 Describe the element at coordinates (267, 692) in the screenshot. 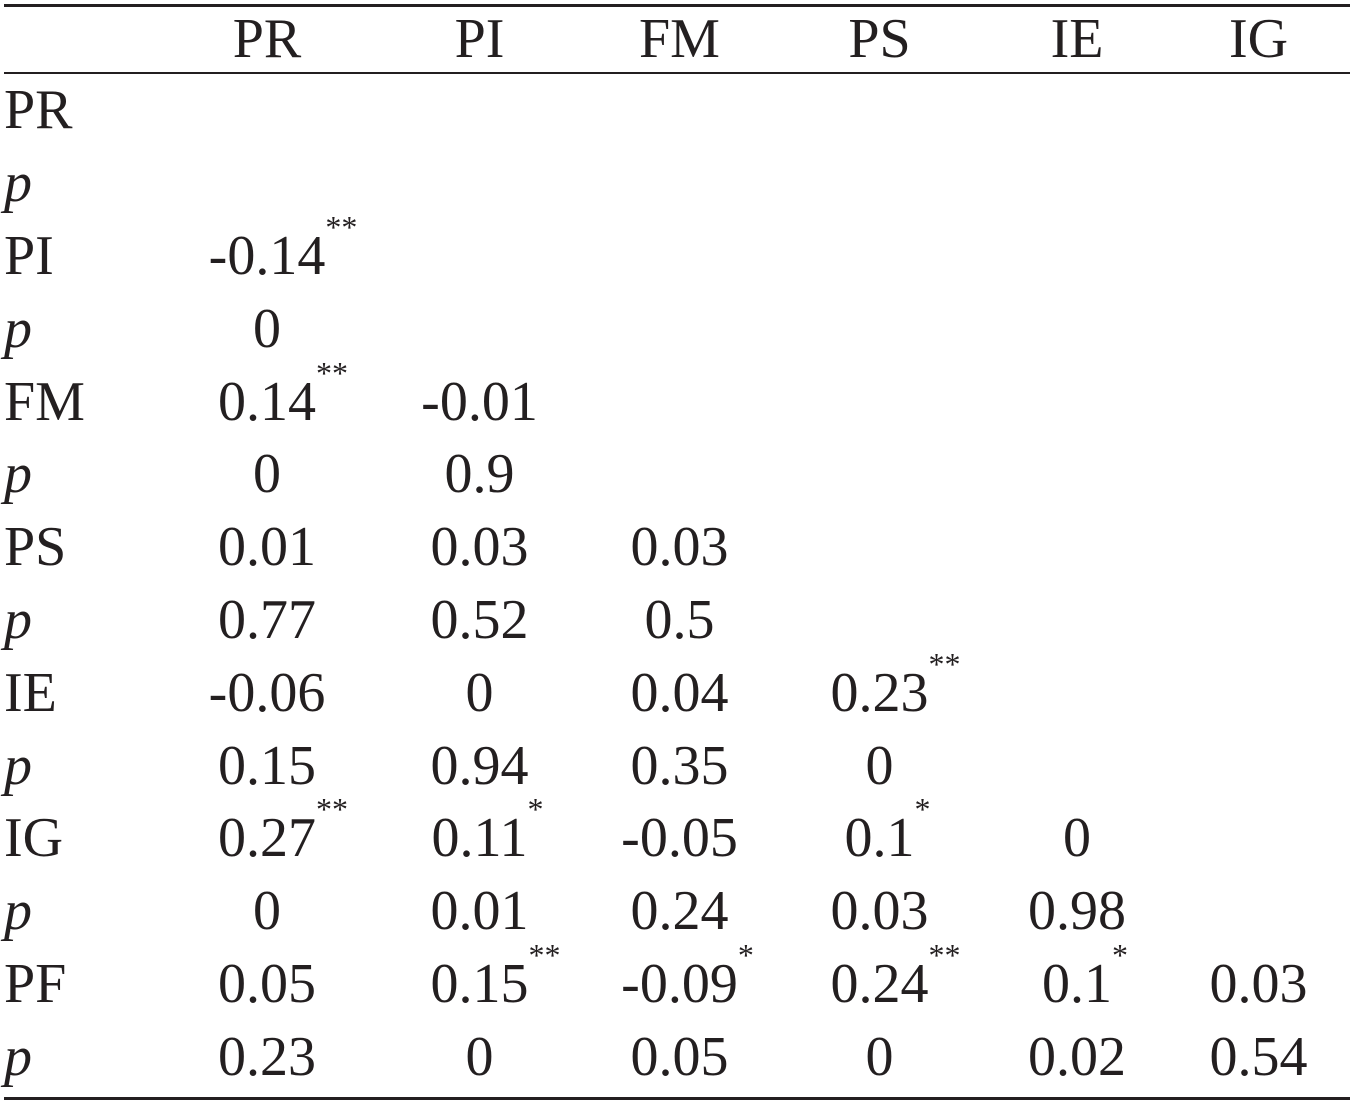

I see `table-cell: -0.06` at that location.